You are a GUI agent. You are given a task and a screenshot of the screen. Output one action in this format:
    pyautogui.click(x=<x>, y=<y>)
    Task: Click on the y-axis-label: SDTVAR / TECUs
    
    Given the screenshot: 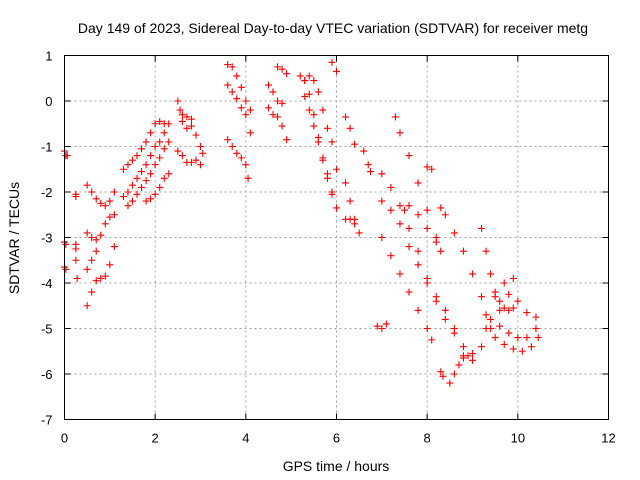 What is the action you would take?
    pyautogui.click(x=14, y=238)
    